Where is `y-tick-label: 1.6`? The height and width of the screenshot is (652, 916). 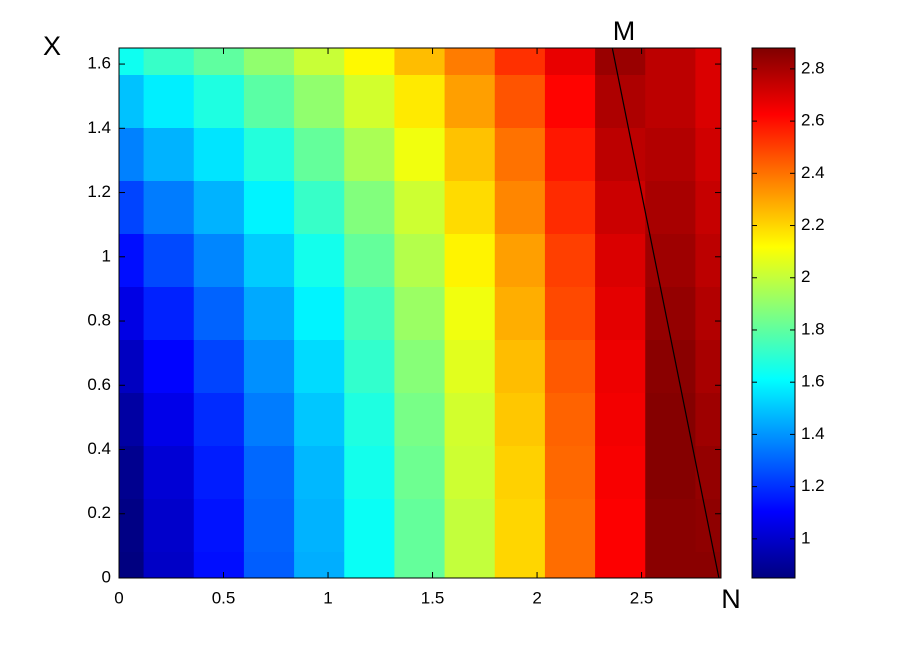
y-tick-label: 1.6 is located at coordinates (99, 63).